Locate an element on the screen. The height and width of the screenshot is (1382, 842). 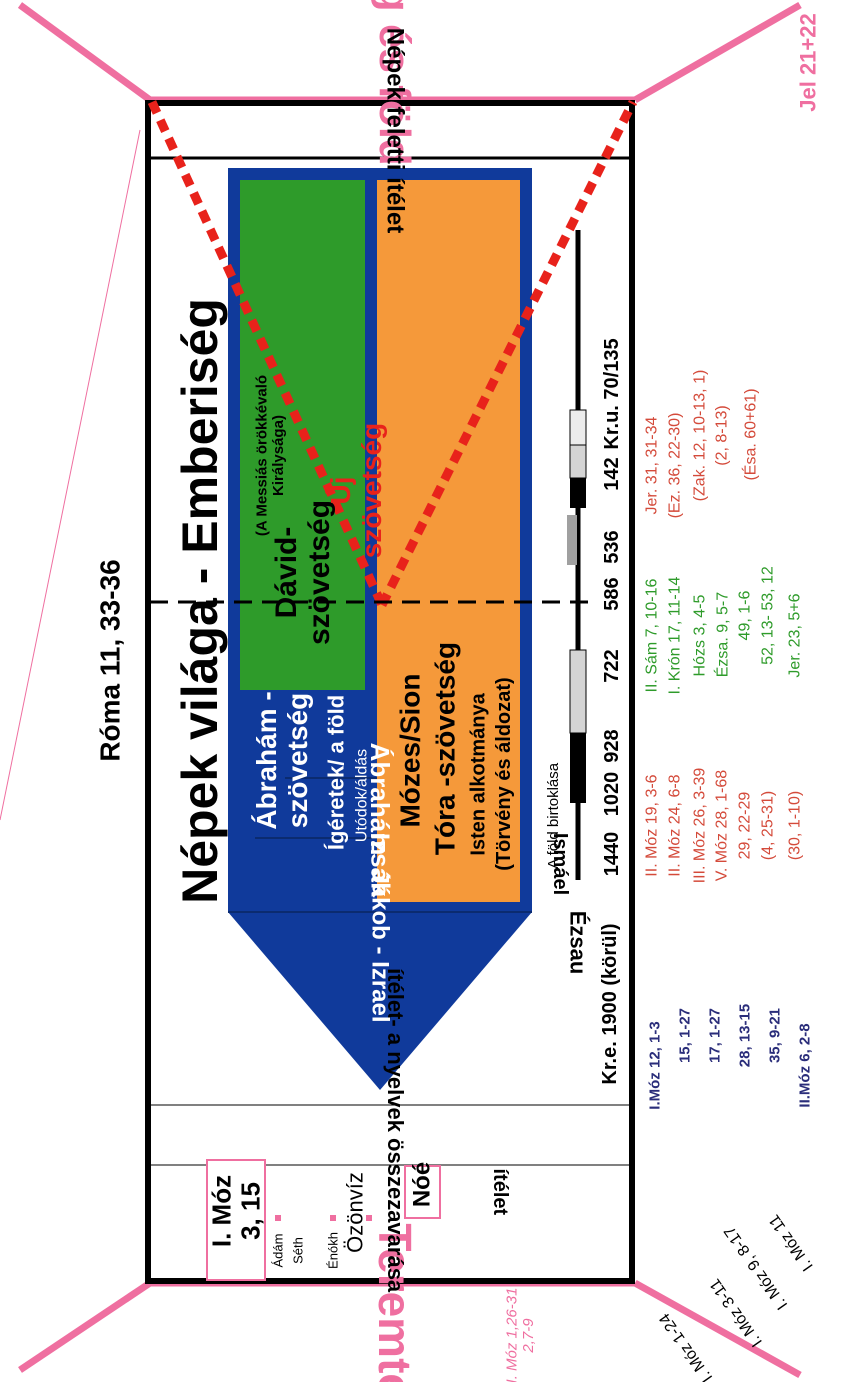
gen-reference: I. Móz 11 is located at coordinates (791, 1242).